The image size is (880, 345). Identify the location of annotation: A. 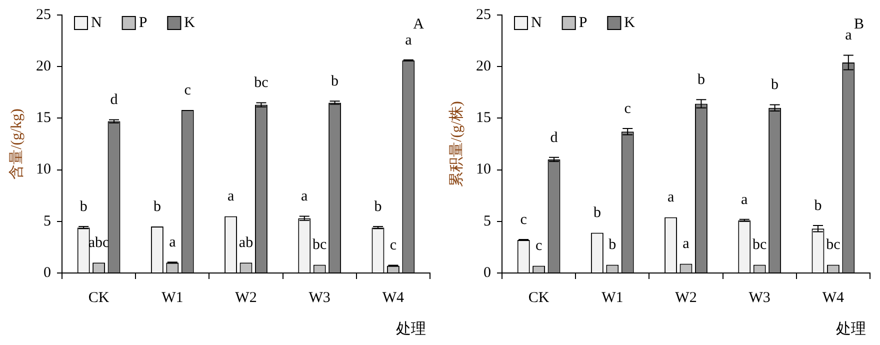
(418, 24).